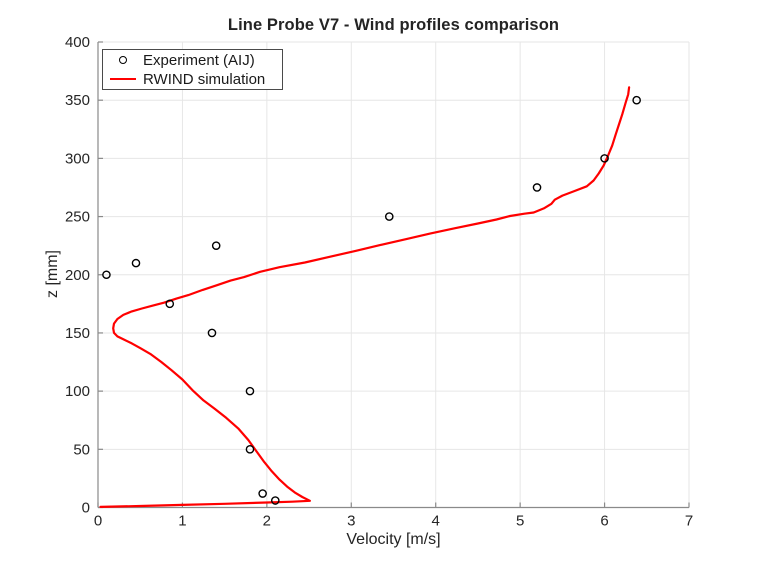 The height and width of the screenshot is (570, 760). I want to click on open-circle-icon, so click(123, 60).